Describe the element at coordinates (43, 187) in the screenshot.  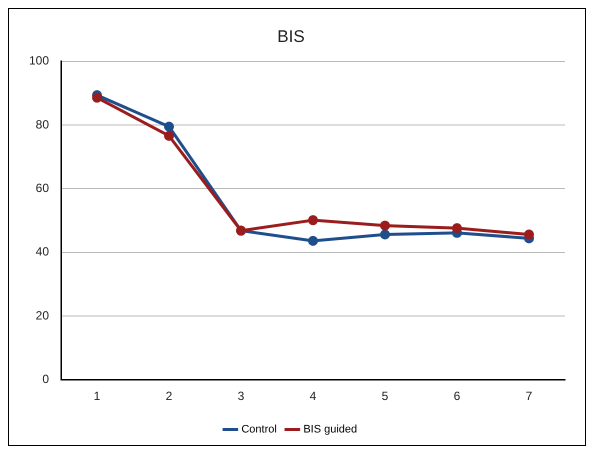
I see `y-tick-label: 60` at that location.